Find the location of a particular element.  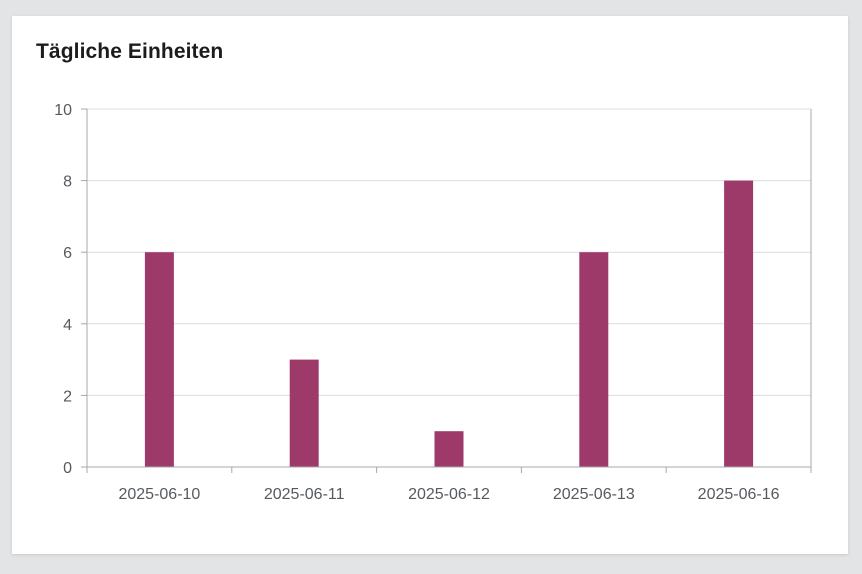

x-tick-label: 2025-06-12 is located at coordinates (449, 494).